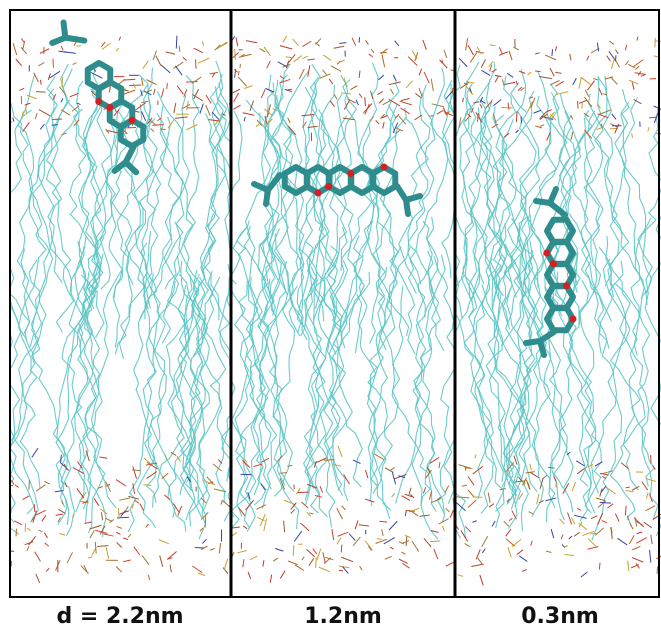 This screenshot has height=632, width=661. Describe the element at coordinates (540, 343) in the screenshot. I see `side-chain` at that location.